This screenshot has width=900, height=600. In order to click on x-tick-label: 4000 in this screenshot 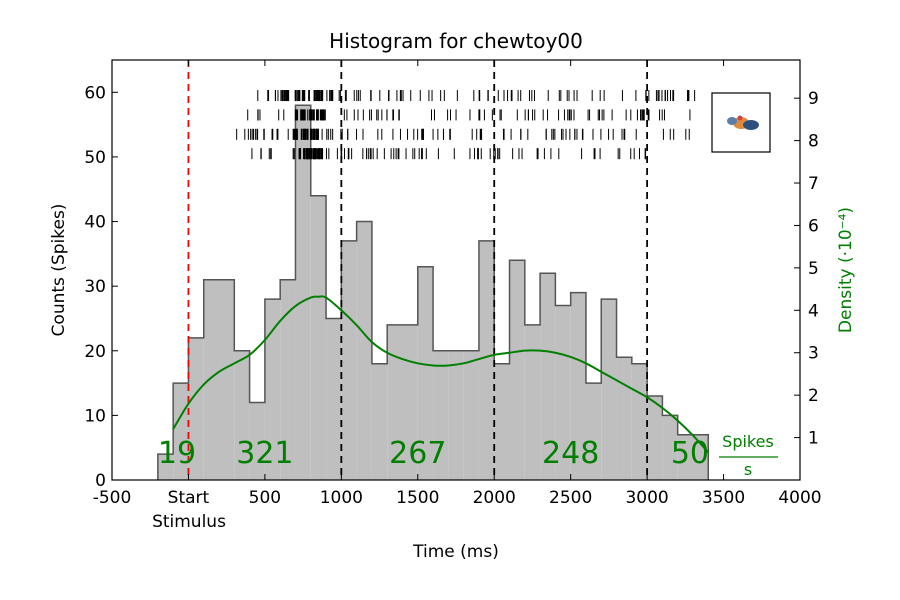, I will do `click(799, 498)`.